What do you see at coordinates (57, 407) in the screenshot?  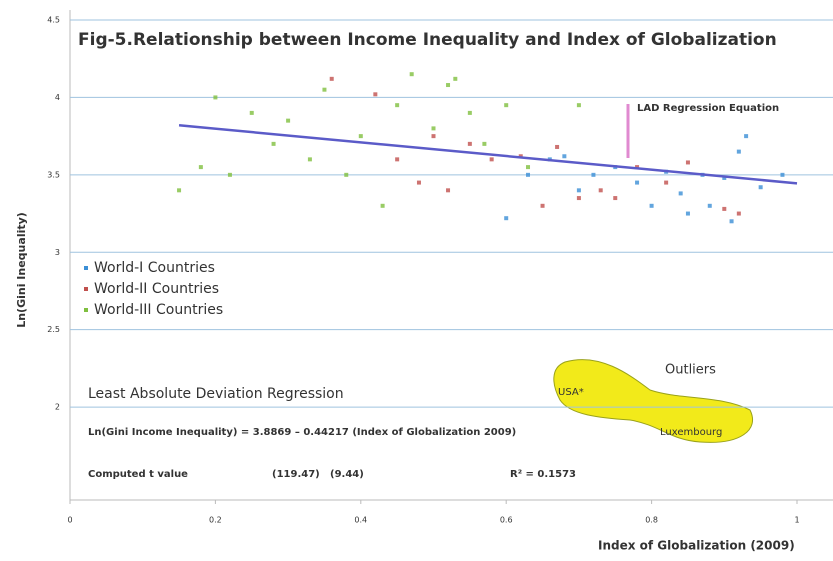 I see `y-tick-label: 2` at bounding box center [57, 407].